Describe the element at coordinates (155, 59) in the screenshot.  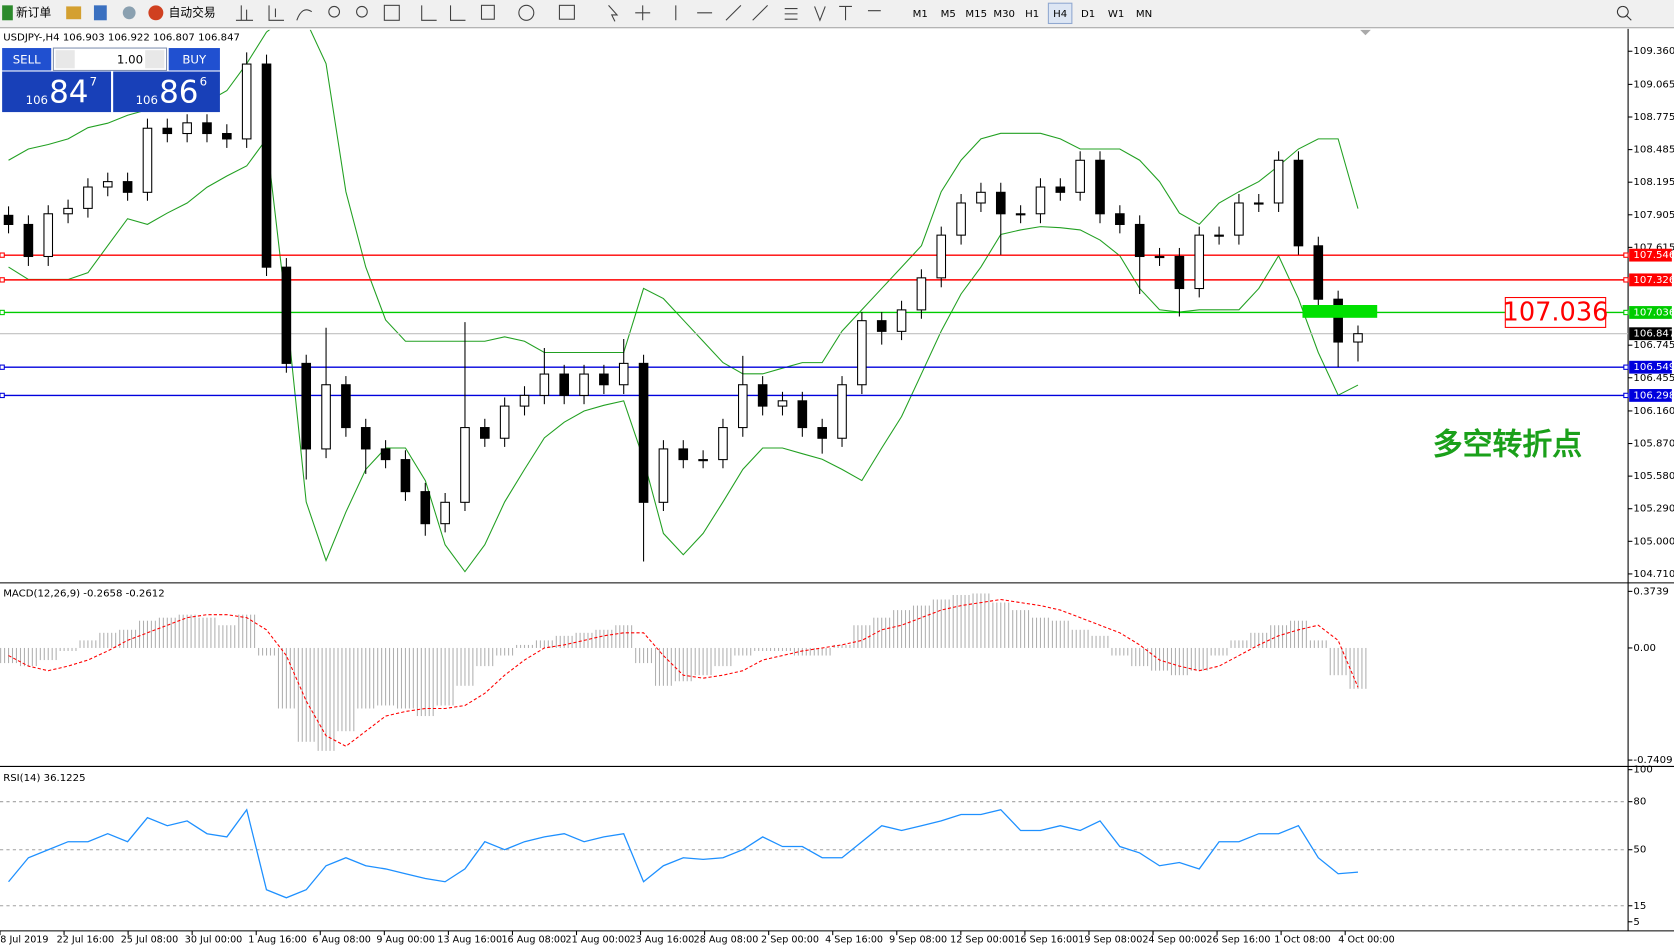
I see `volume-up` at that location.